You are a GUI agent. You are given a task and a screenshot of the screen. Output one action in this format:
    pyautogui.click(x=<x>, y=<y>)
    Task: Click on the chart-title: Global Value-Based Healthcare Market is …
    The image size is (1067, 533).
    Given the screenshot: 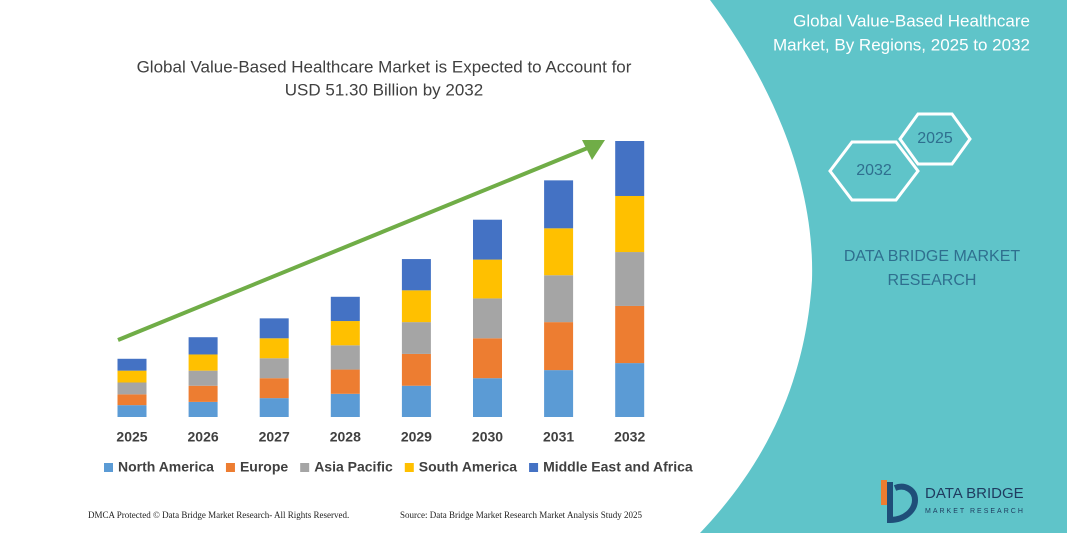 What is the action you would take?
    pyautogui.click(x=384, y=66)
    